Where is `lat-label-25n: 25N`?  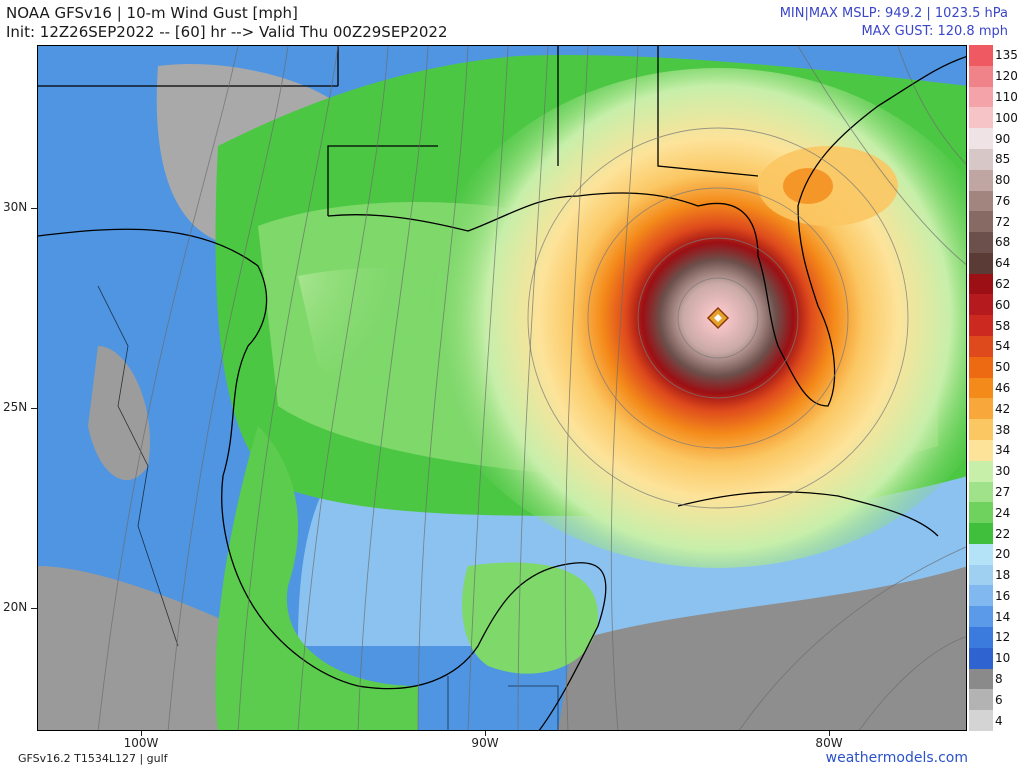
lat-label-25n: 25N is located at coordinates (15, 407).